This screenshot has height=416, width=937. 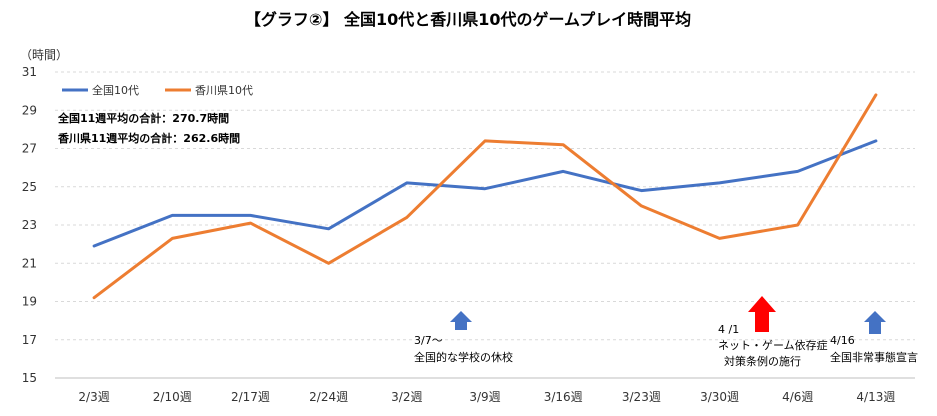 I want to click on y-tick-label: 29, so click(x=29, y=110).